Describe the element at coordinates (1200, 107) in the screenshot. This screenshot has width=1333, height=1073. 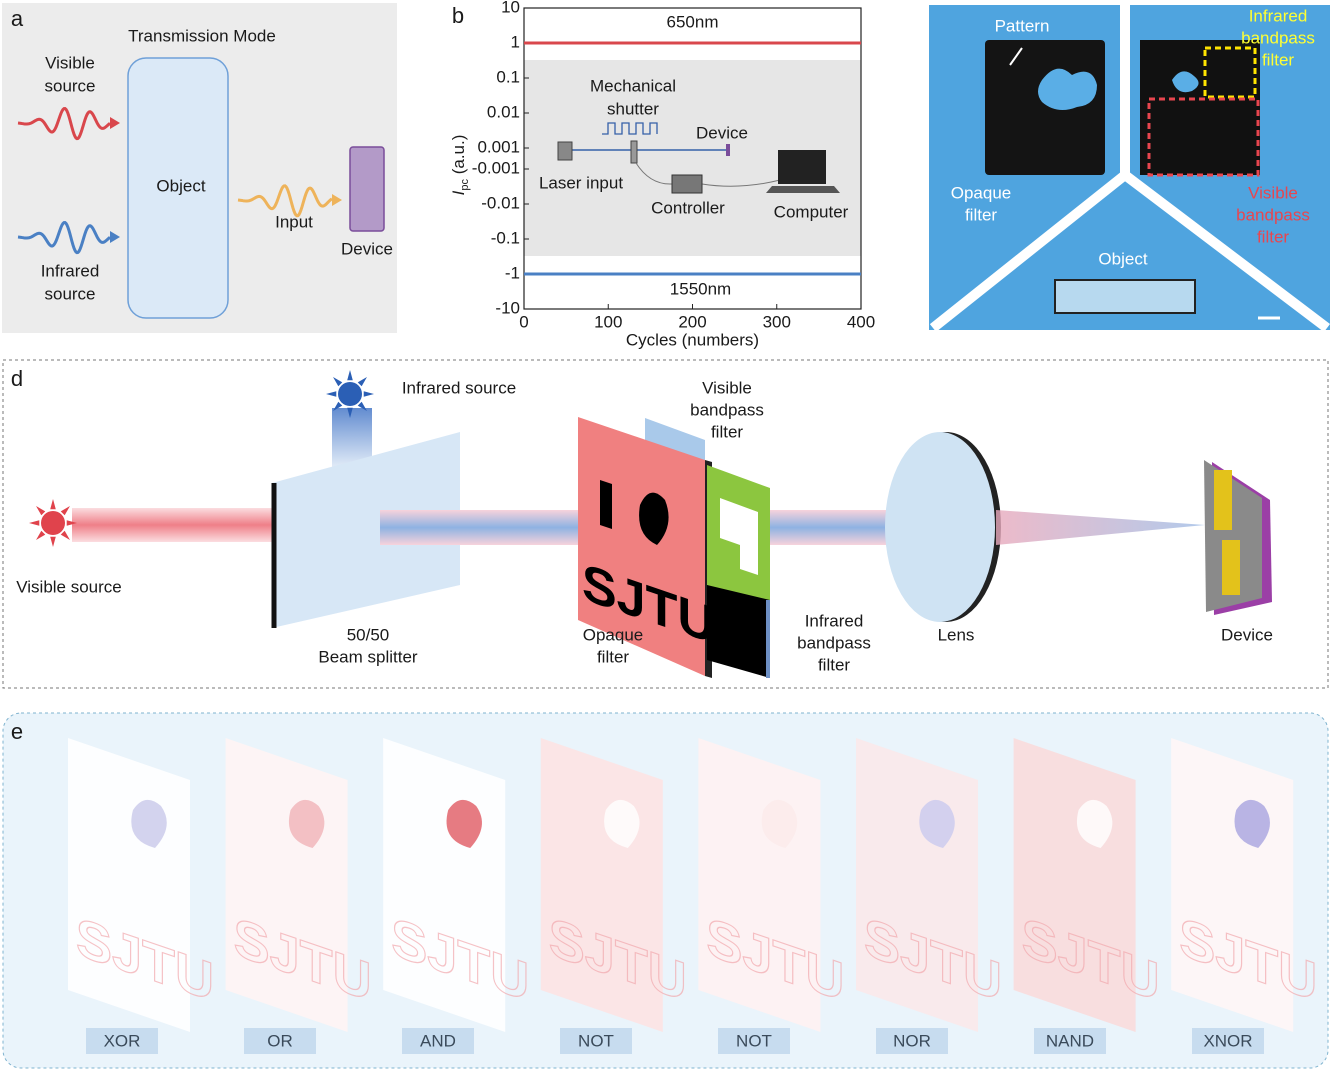
I see `bandpass-filter-photo` at that location.